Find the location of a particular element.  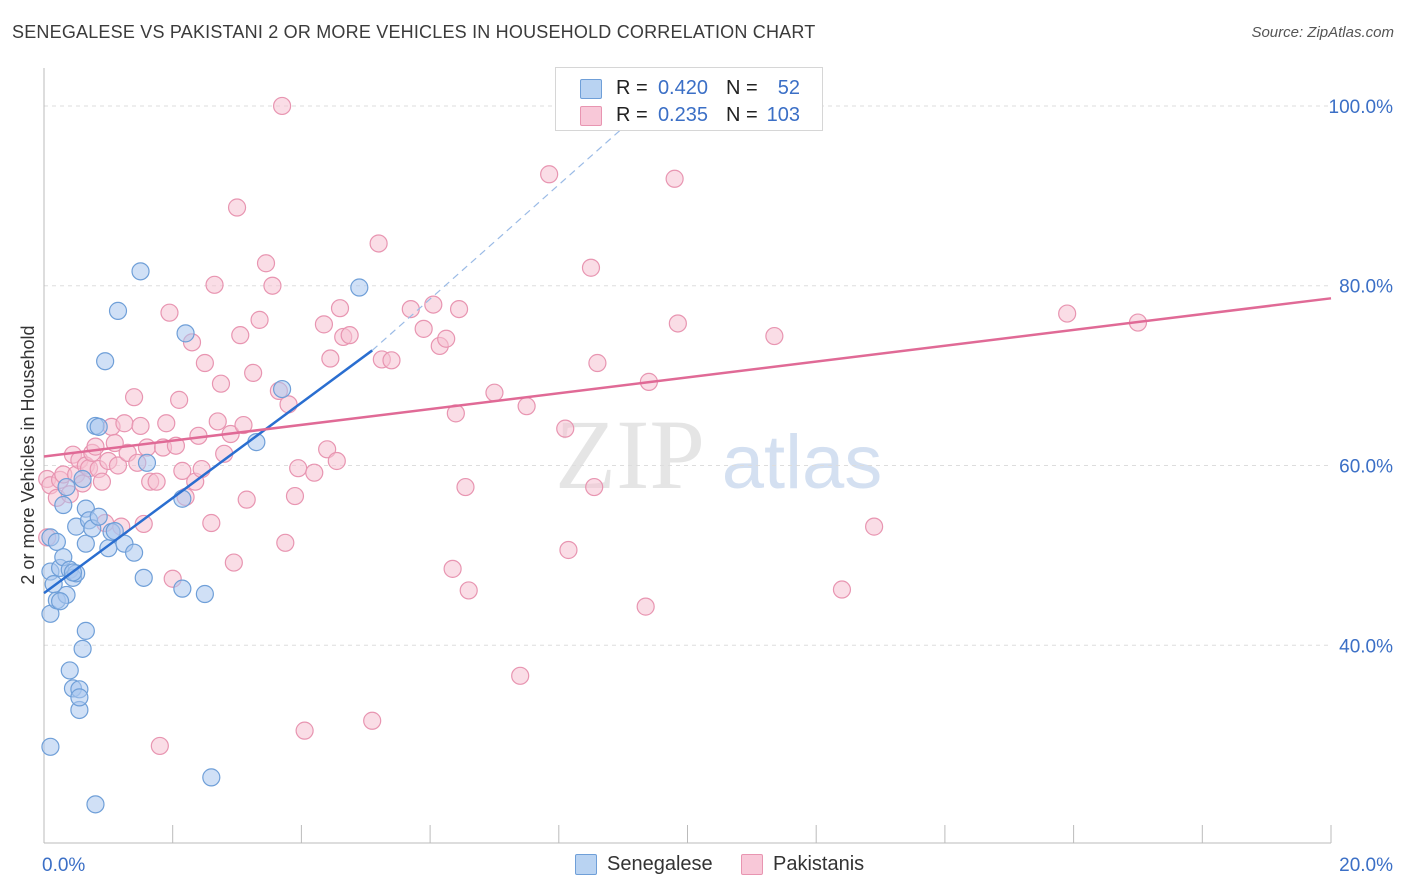

x-tick-label: 20.0% is located at coordinates (1366, 865).